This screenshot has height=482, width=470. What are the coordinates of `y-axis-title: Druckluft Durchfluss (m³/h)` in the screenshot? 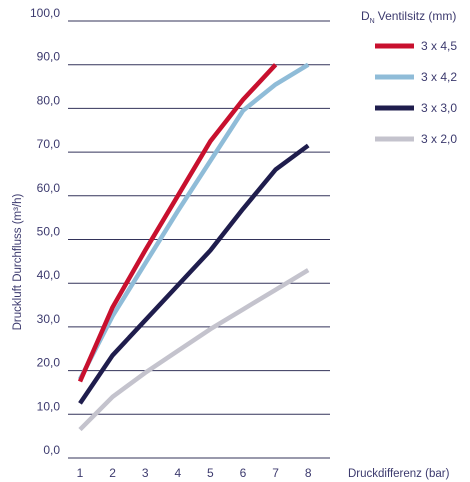 It's located at (18, 261).